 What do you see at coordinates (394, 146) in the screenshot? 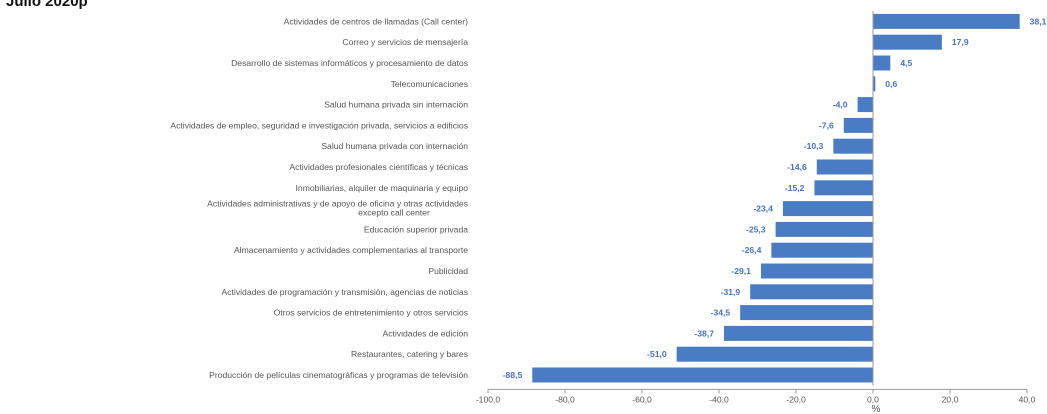
I see `category-label-6: Salud humana privada con internación` at bounding box center [394, 146].